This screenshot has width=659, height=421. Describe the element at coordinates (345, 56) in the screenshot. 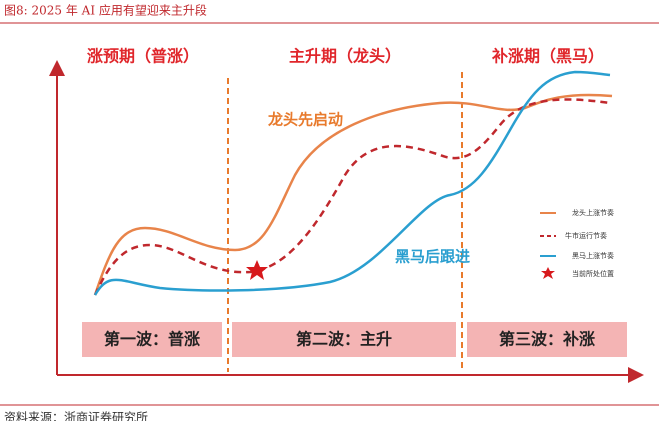

I see `phase-label: 主升期（龙头）` at that location.